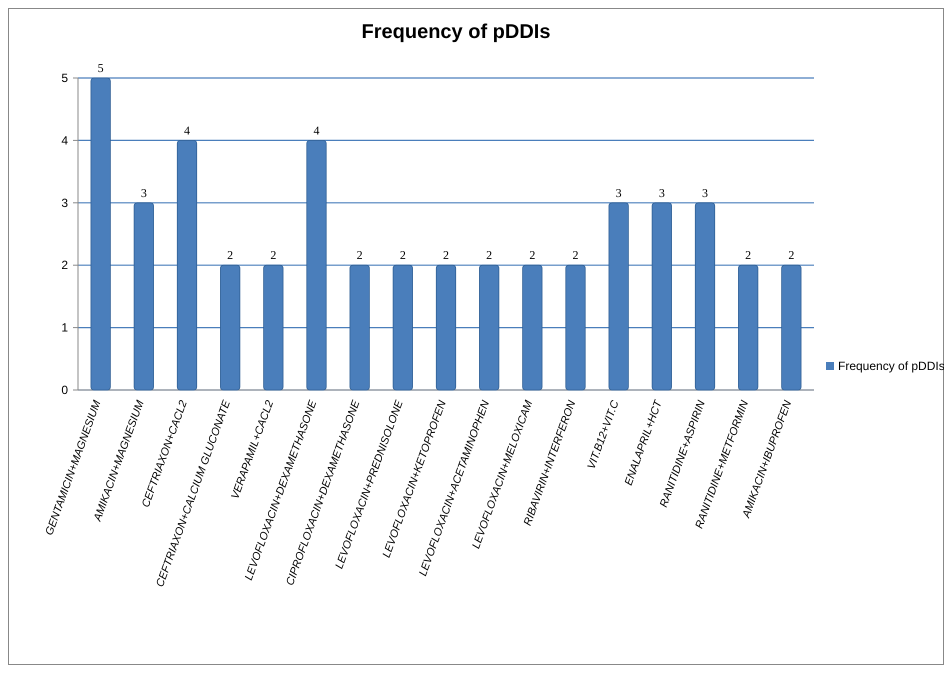 The width and height of the screenshot is (952, 673). I want to click on chart-title: Frequency of pDDIs, so click(456, 32).